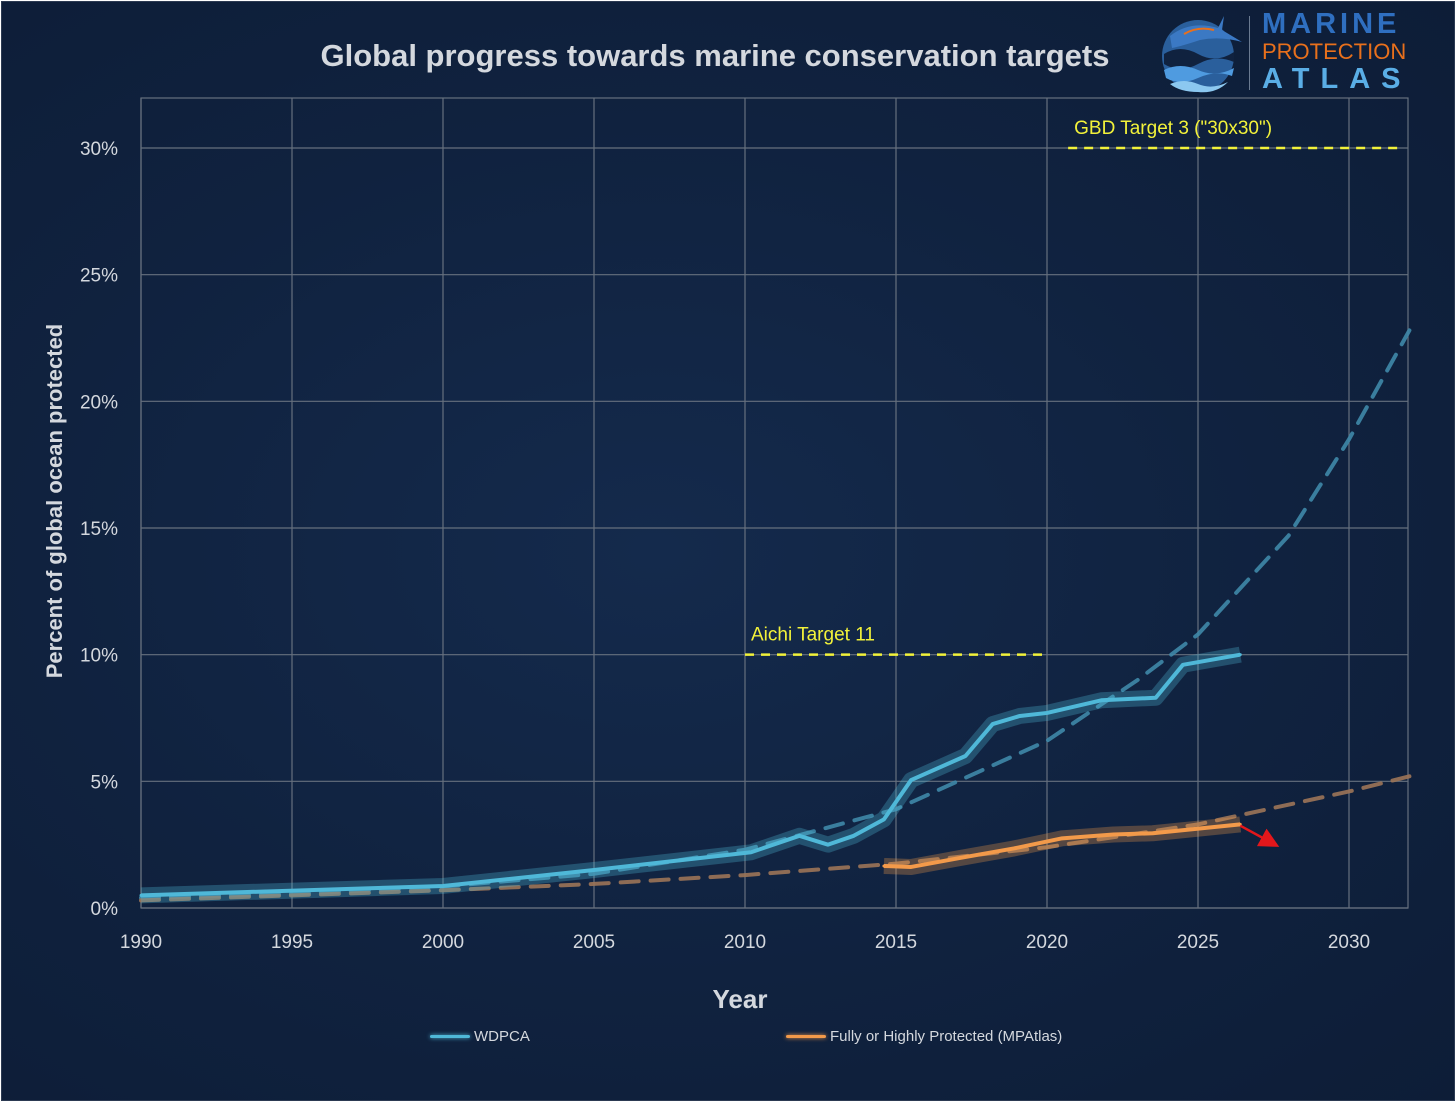  I want to click on trendline, so click(775, 838).